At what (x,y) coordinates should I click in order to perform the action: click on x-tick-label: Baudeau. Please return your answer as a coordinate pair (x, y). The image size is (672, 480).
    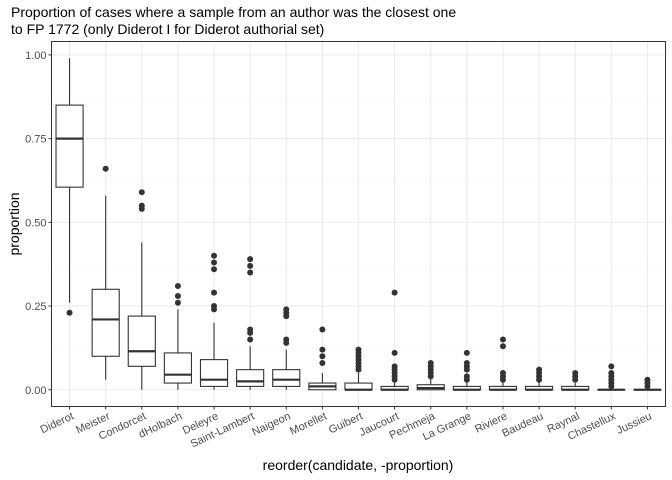
    Looking at the image, I should click on (522, 424).